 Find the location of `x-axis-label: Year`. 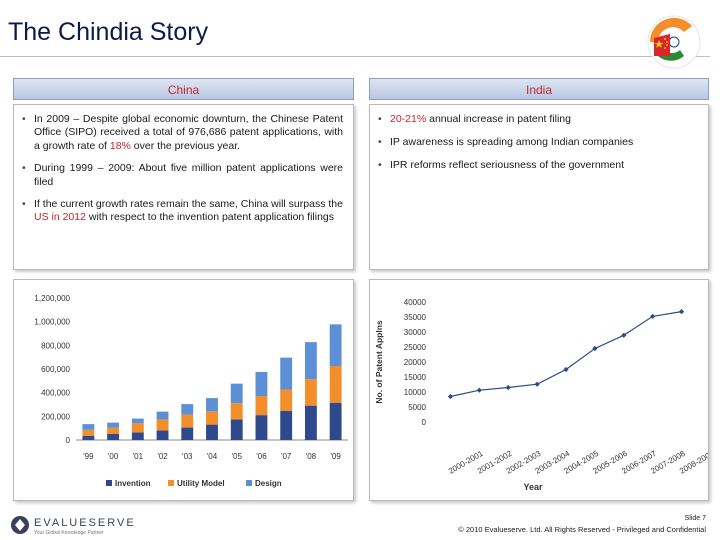

x-axis-label: Year is located at coordinates (533, 487).